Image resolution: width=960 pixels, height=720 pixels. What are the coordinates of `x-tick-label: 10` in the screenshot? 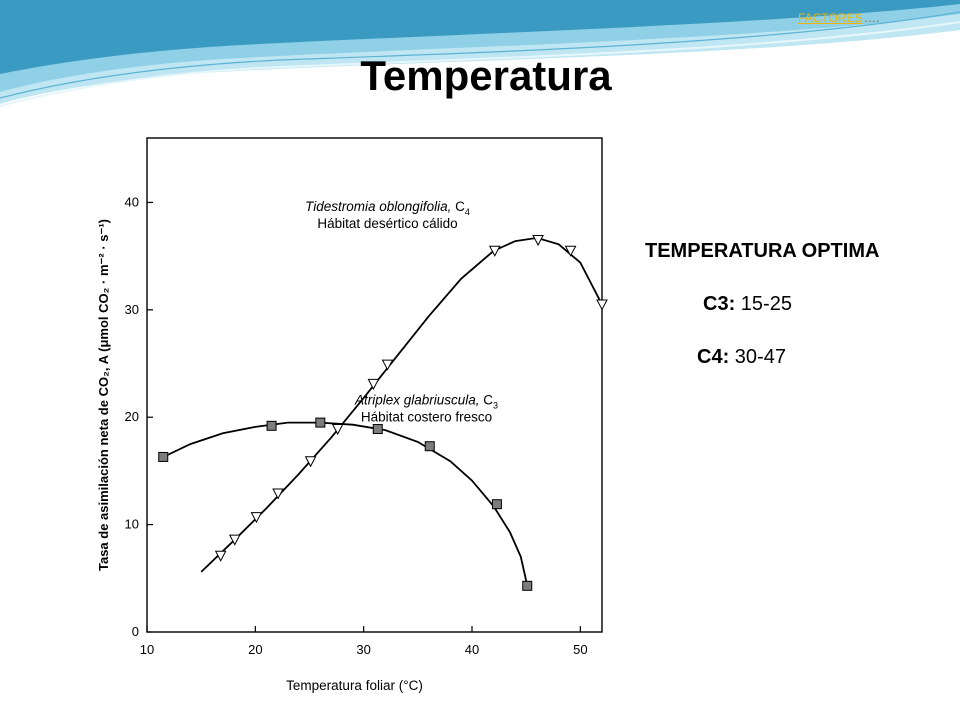 It's located at (147, 649).